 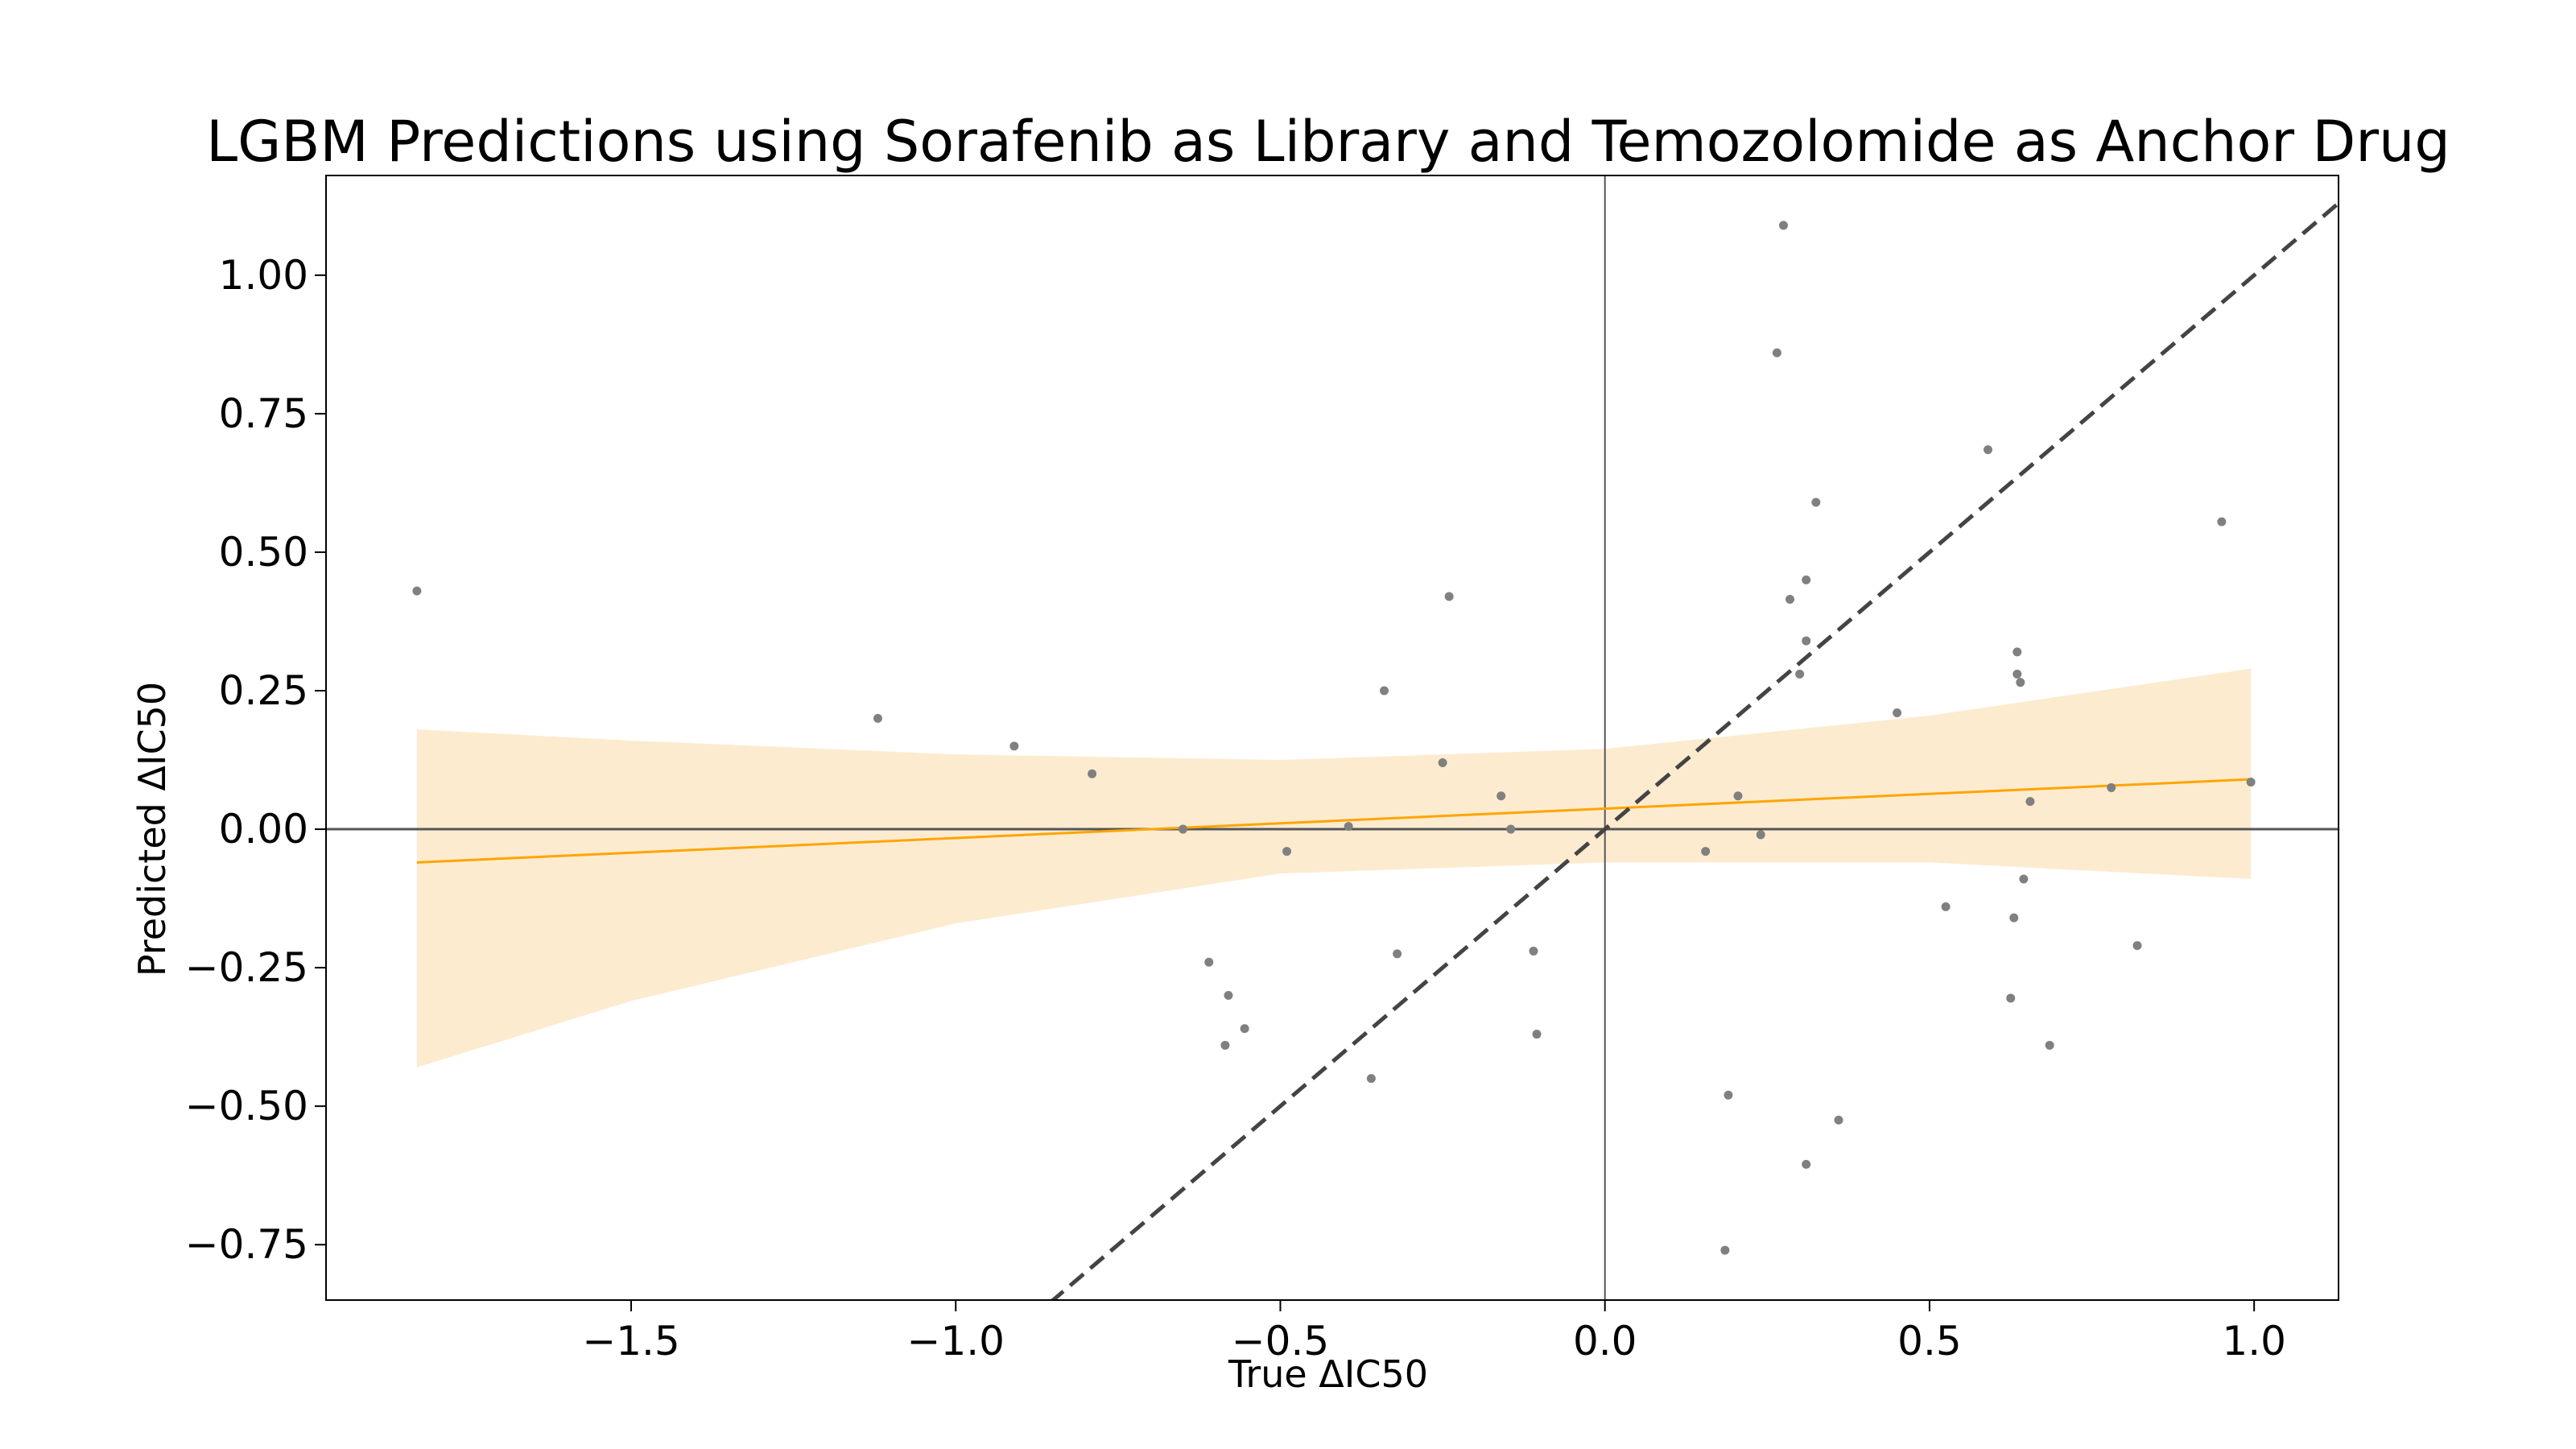 I want to click on x-axis: −1.5 −1.0 −0.5 0.0 0.5 1.0, so click(x=1434, y=1332).